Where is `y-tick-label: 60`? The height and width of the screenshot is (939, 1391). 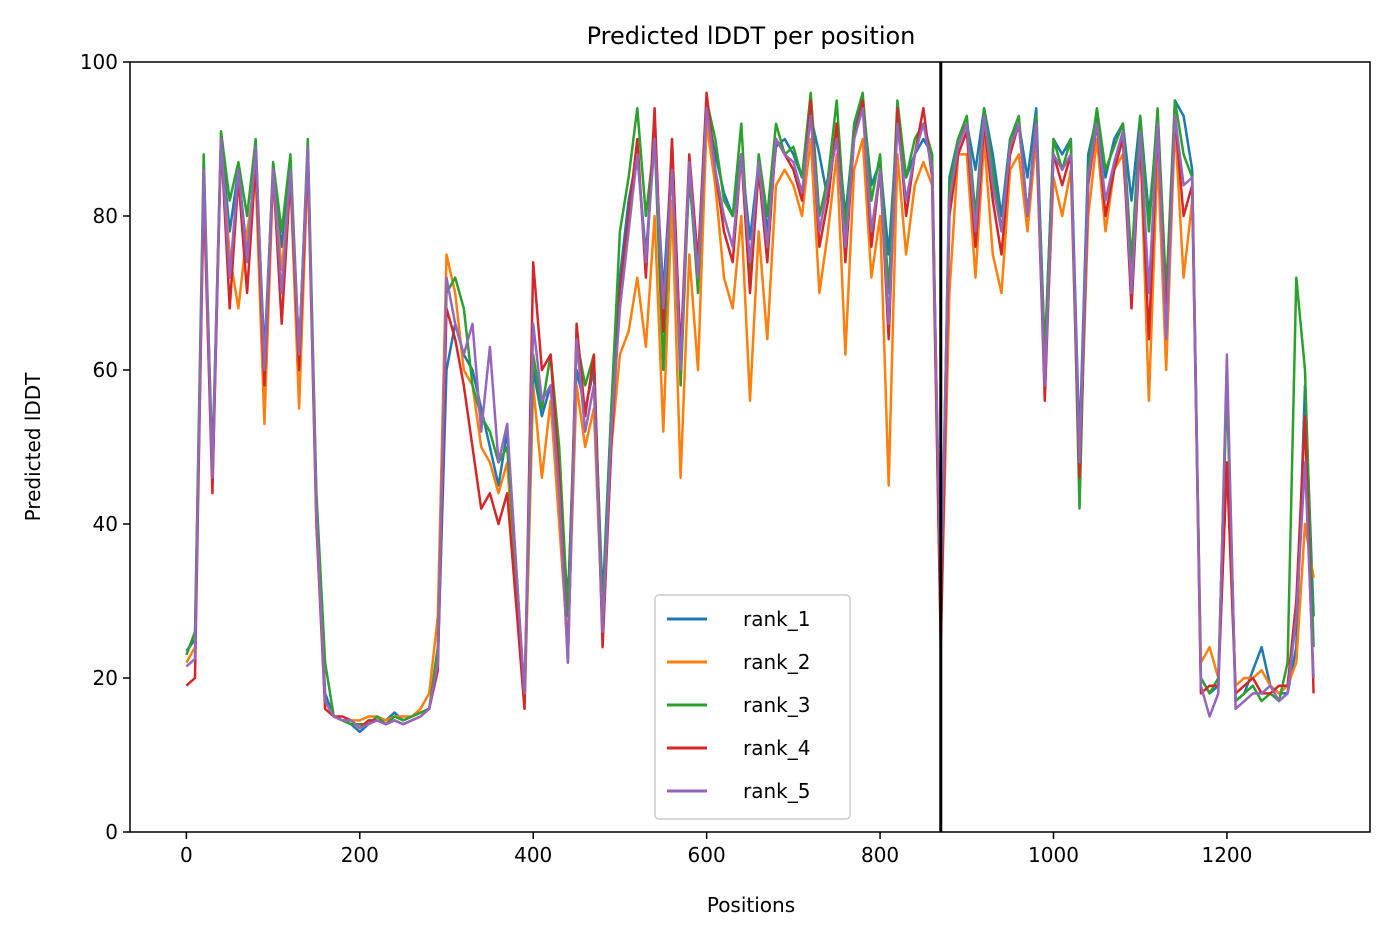 y-tick-label: 60 is located at coordinates (105, 370).